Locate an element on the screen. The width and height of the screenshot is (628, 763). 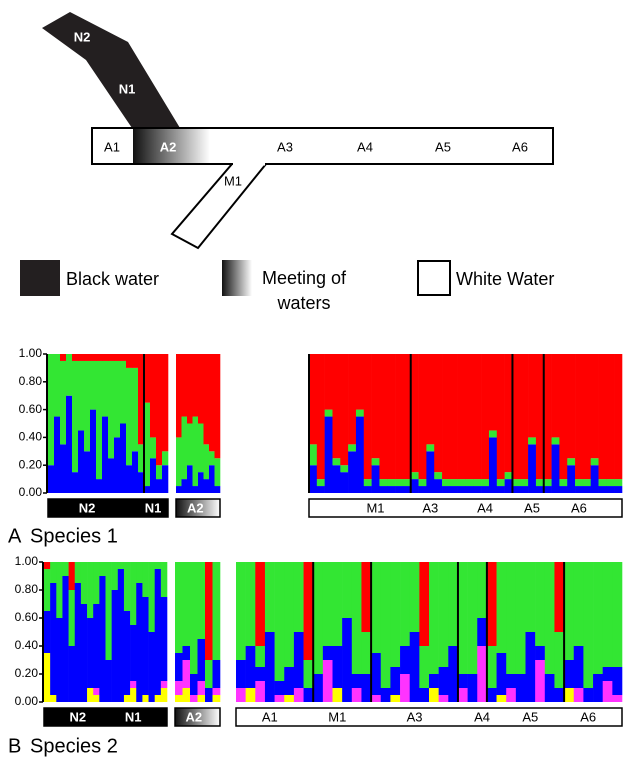
y-tick-label: 0.00 is located at coordinates (31, 492).